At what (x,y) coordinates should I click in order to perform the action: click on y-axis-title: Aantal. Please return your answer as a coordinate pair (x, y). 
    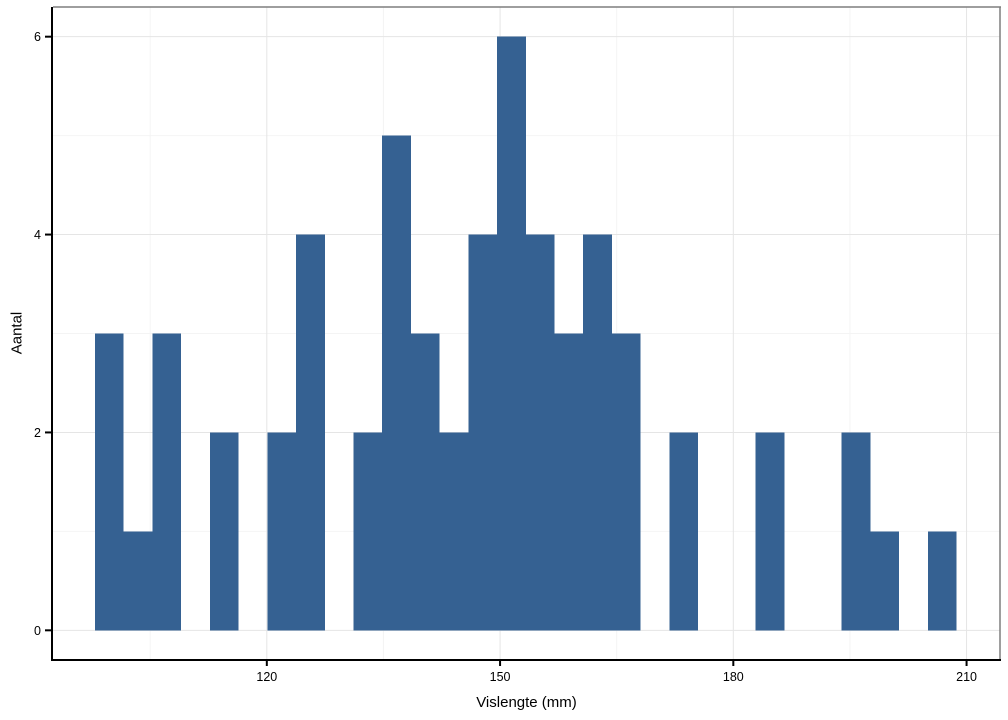
    Looking at the image, I should click on (17, 333).